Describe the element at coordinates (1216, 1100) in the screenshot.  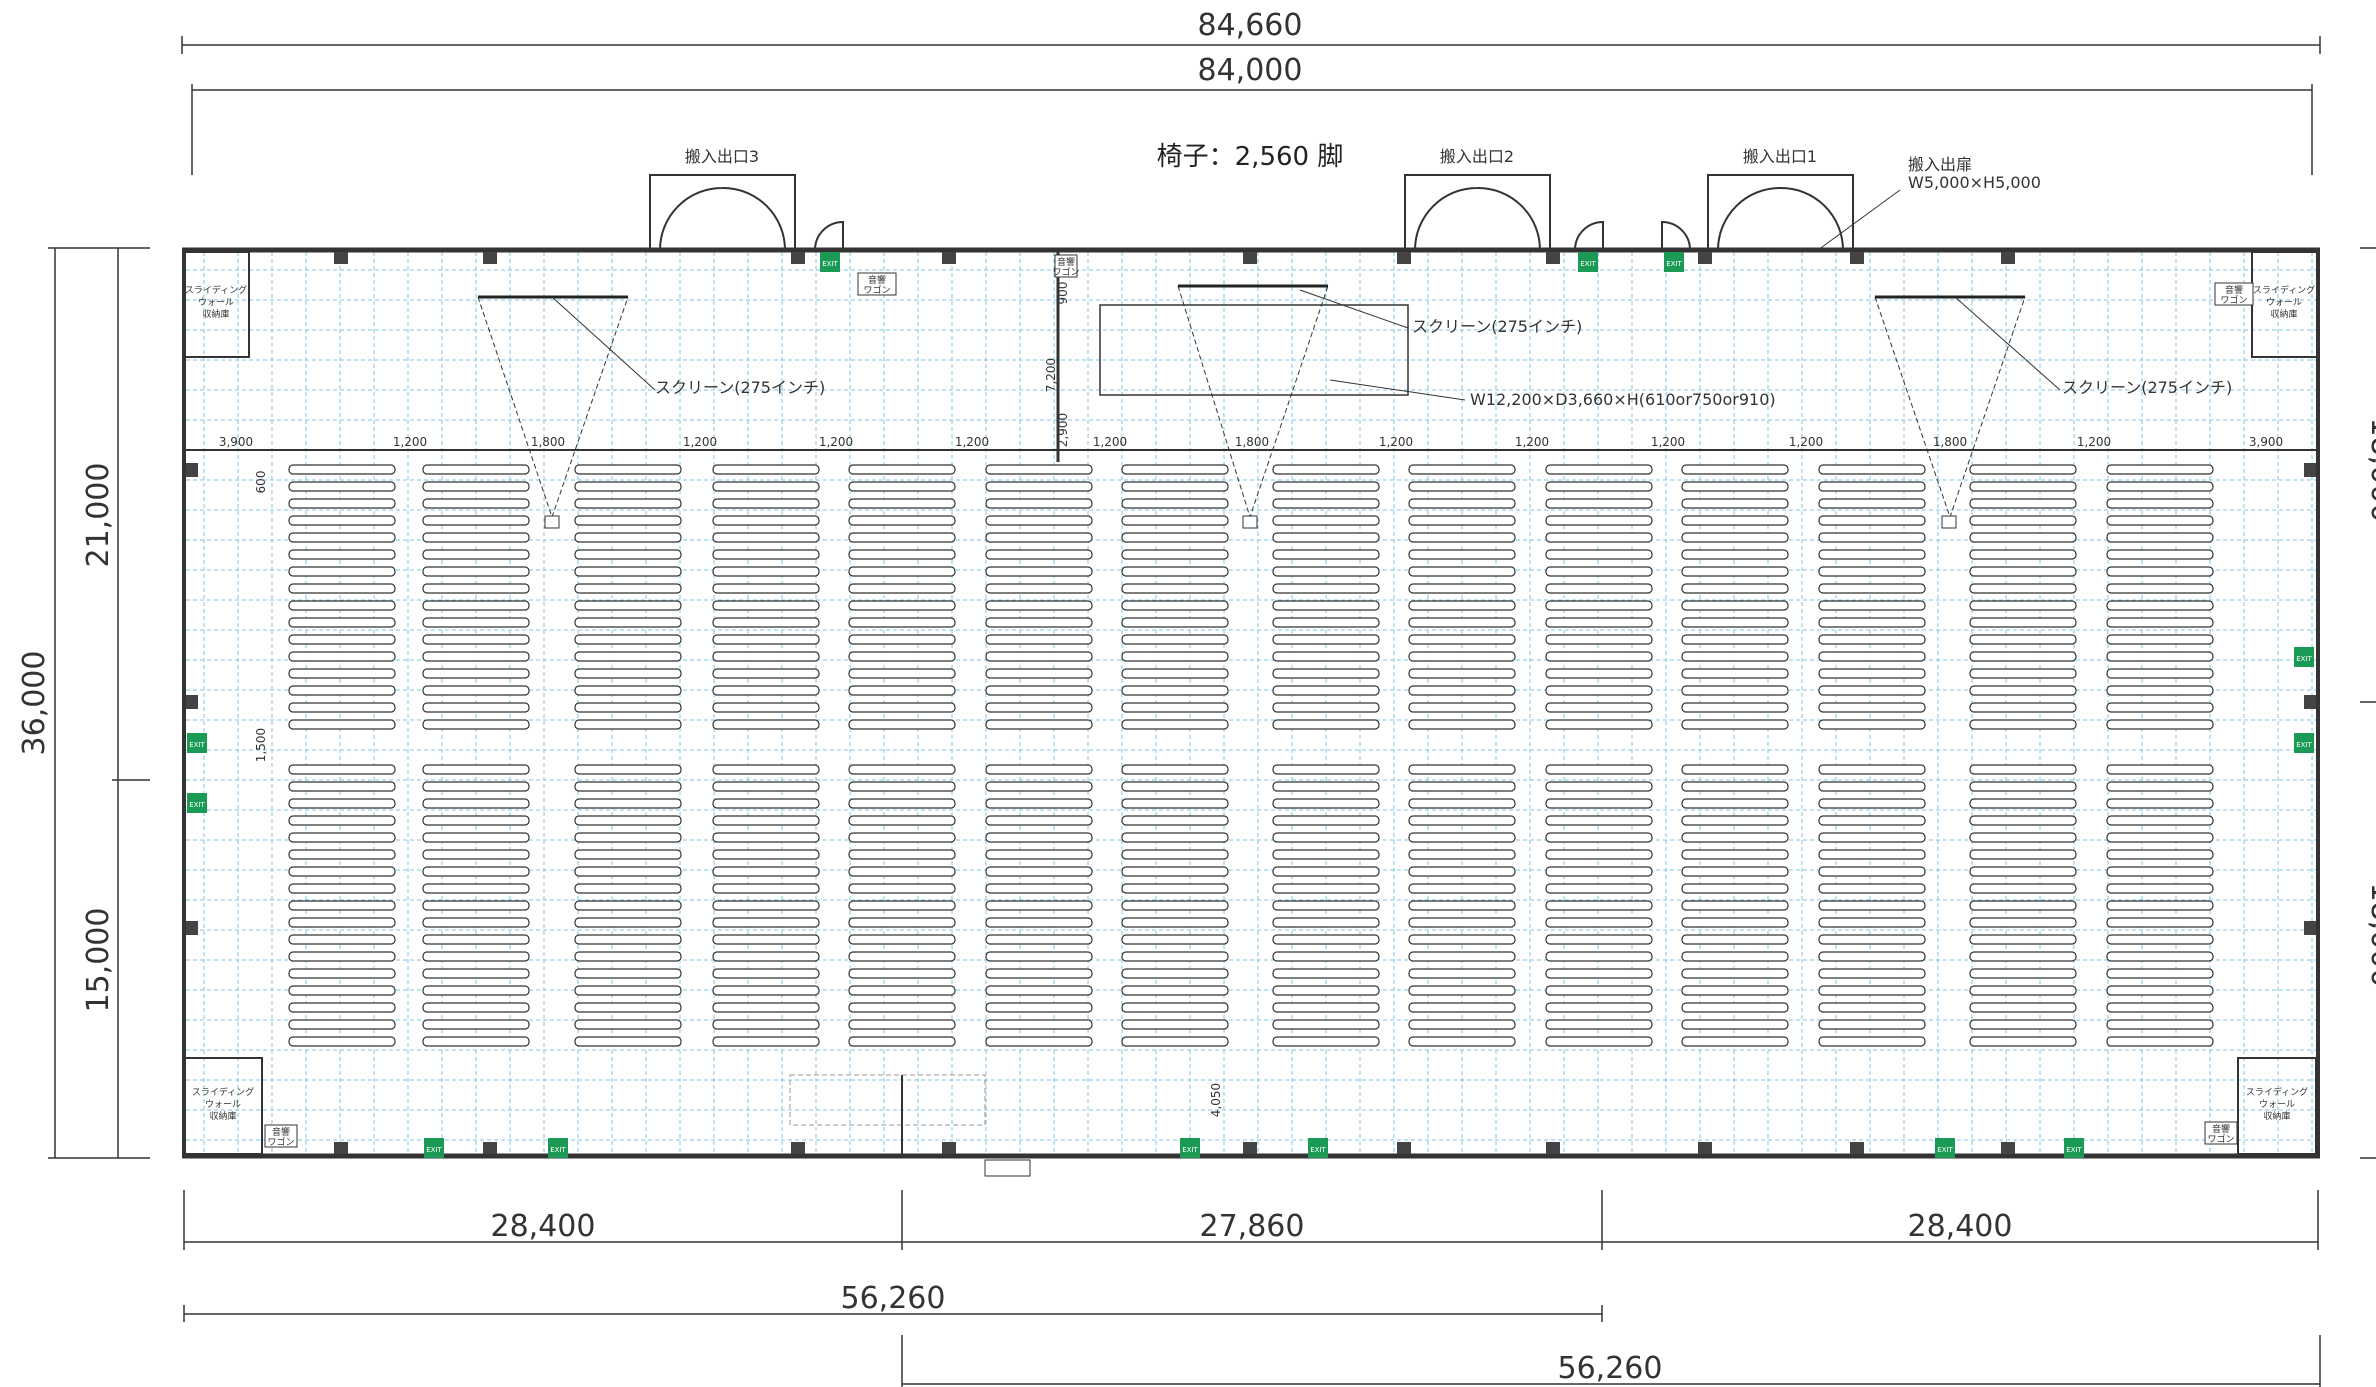
I see `dim-front-gap: 4,050` at that location.